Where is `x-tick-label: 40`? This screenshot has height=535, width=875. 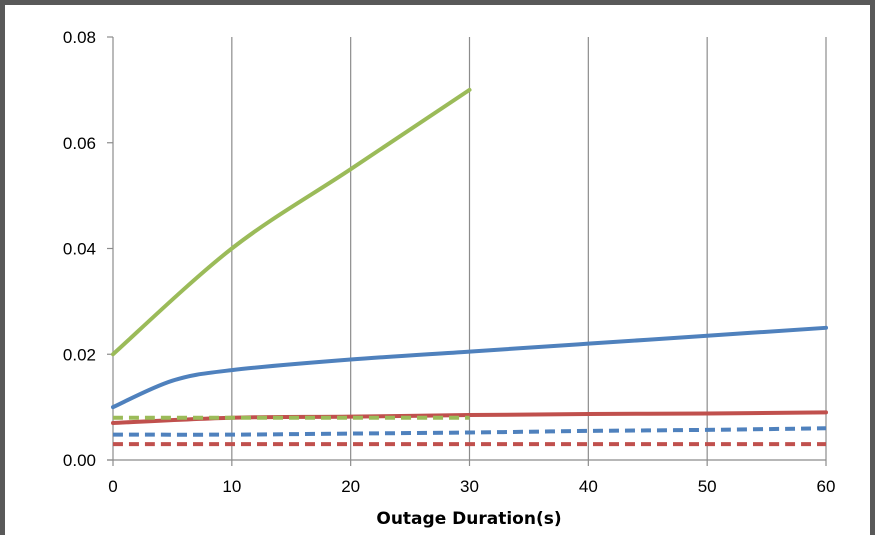 x-tick-label: 40 is located at coordinates (588, 486).